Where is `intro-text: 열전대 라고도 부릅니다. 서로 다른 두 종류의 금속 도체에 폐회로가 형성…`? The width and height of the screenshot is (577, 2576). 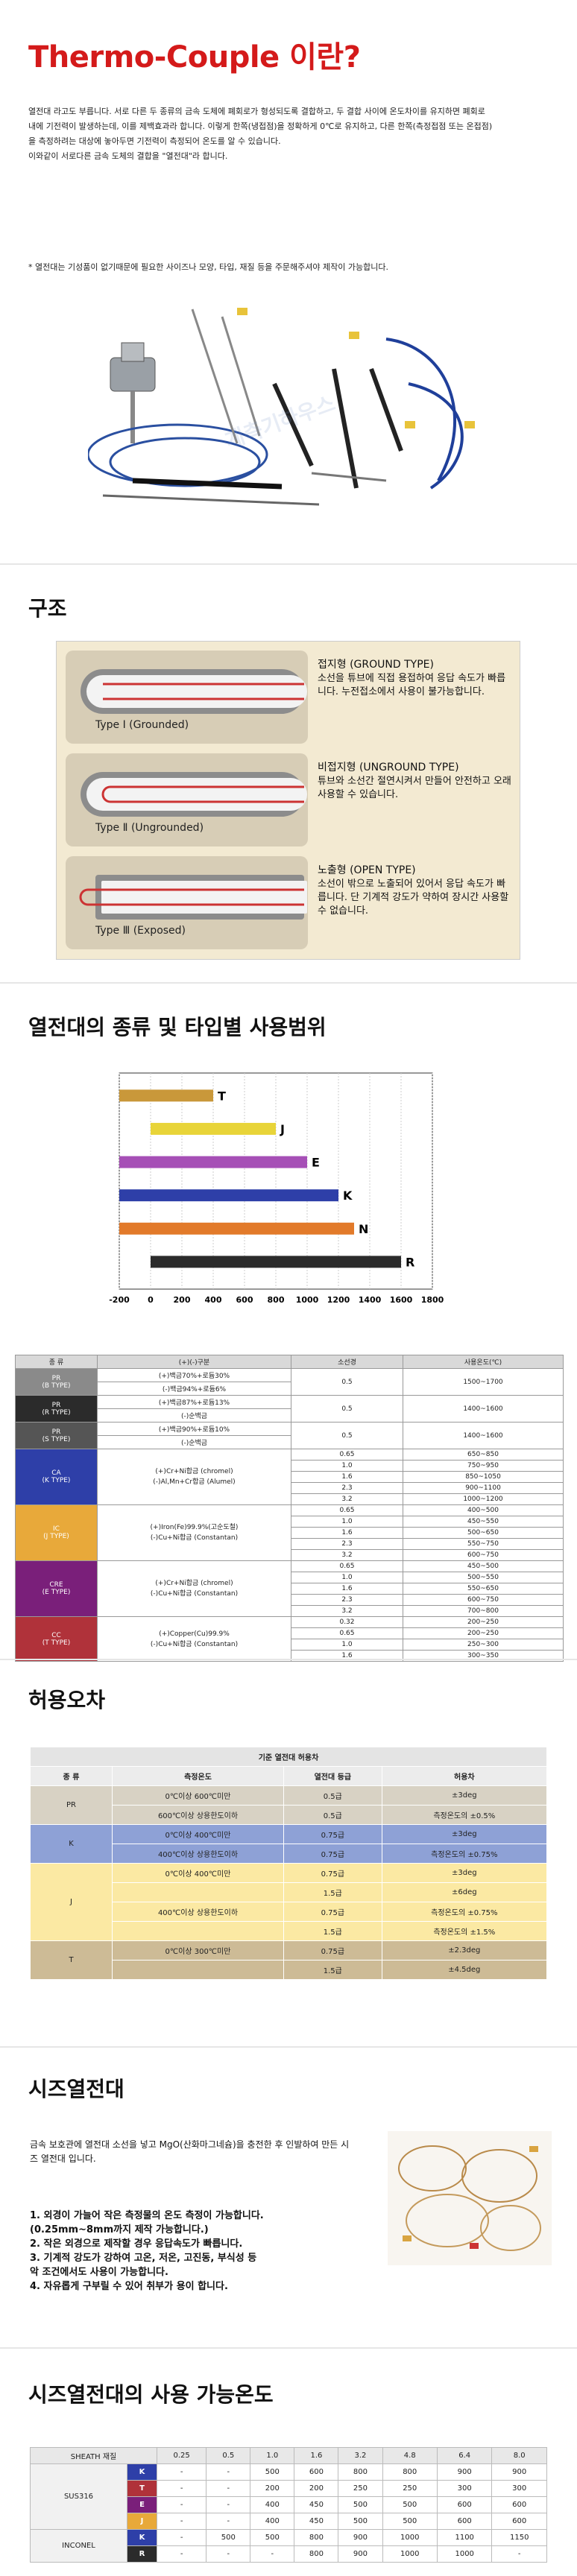
intro-text: 열전대 라고도 부릅니다. 서로 다른 두 종류의 금속 도체에 폐회로가 형성… is located at coordinates (289, 134).